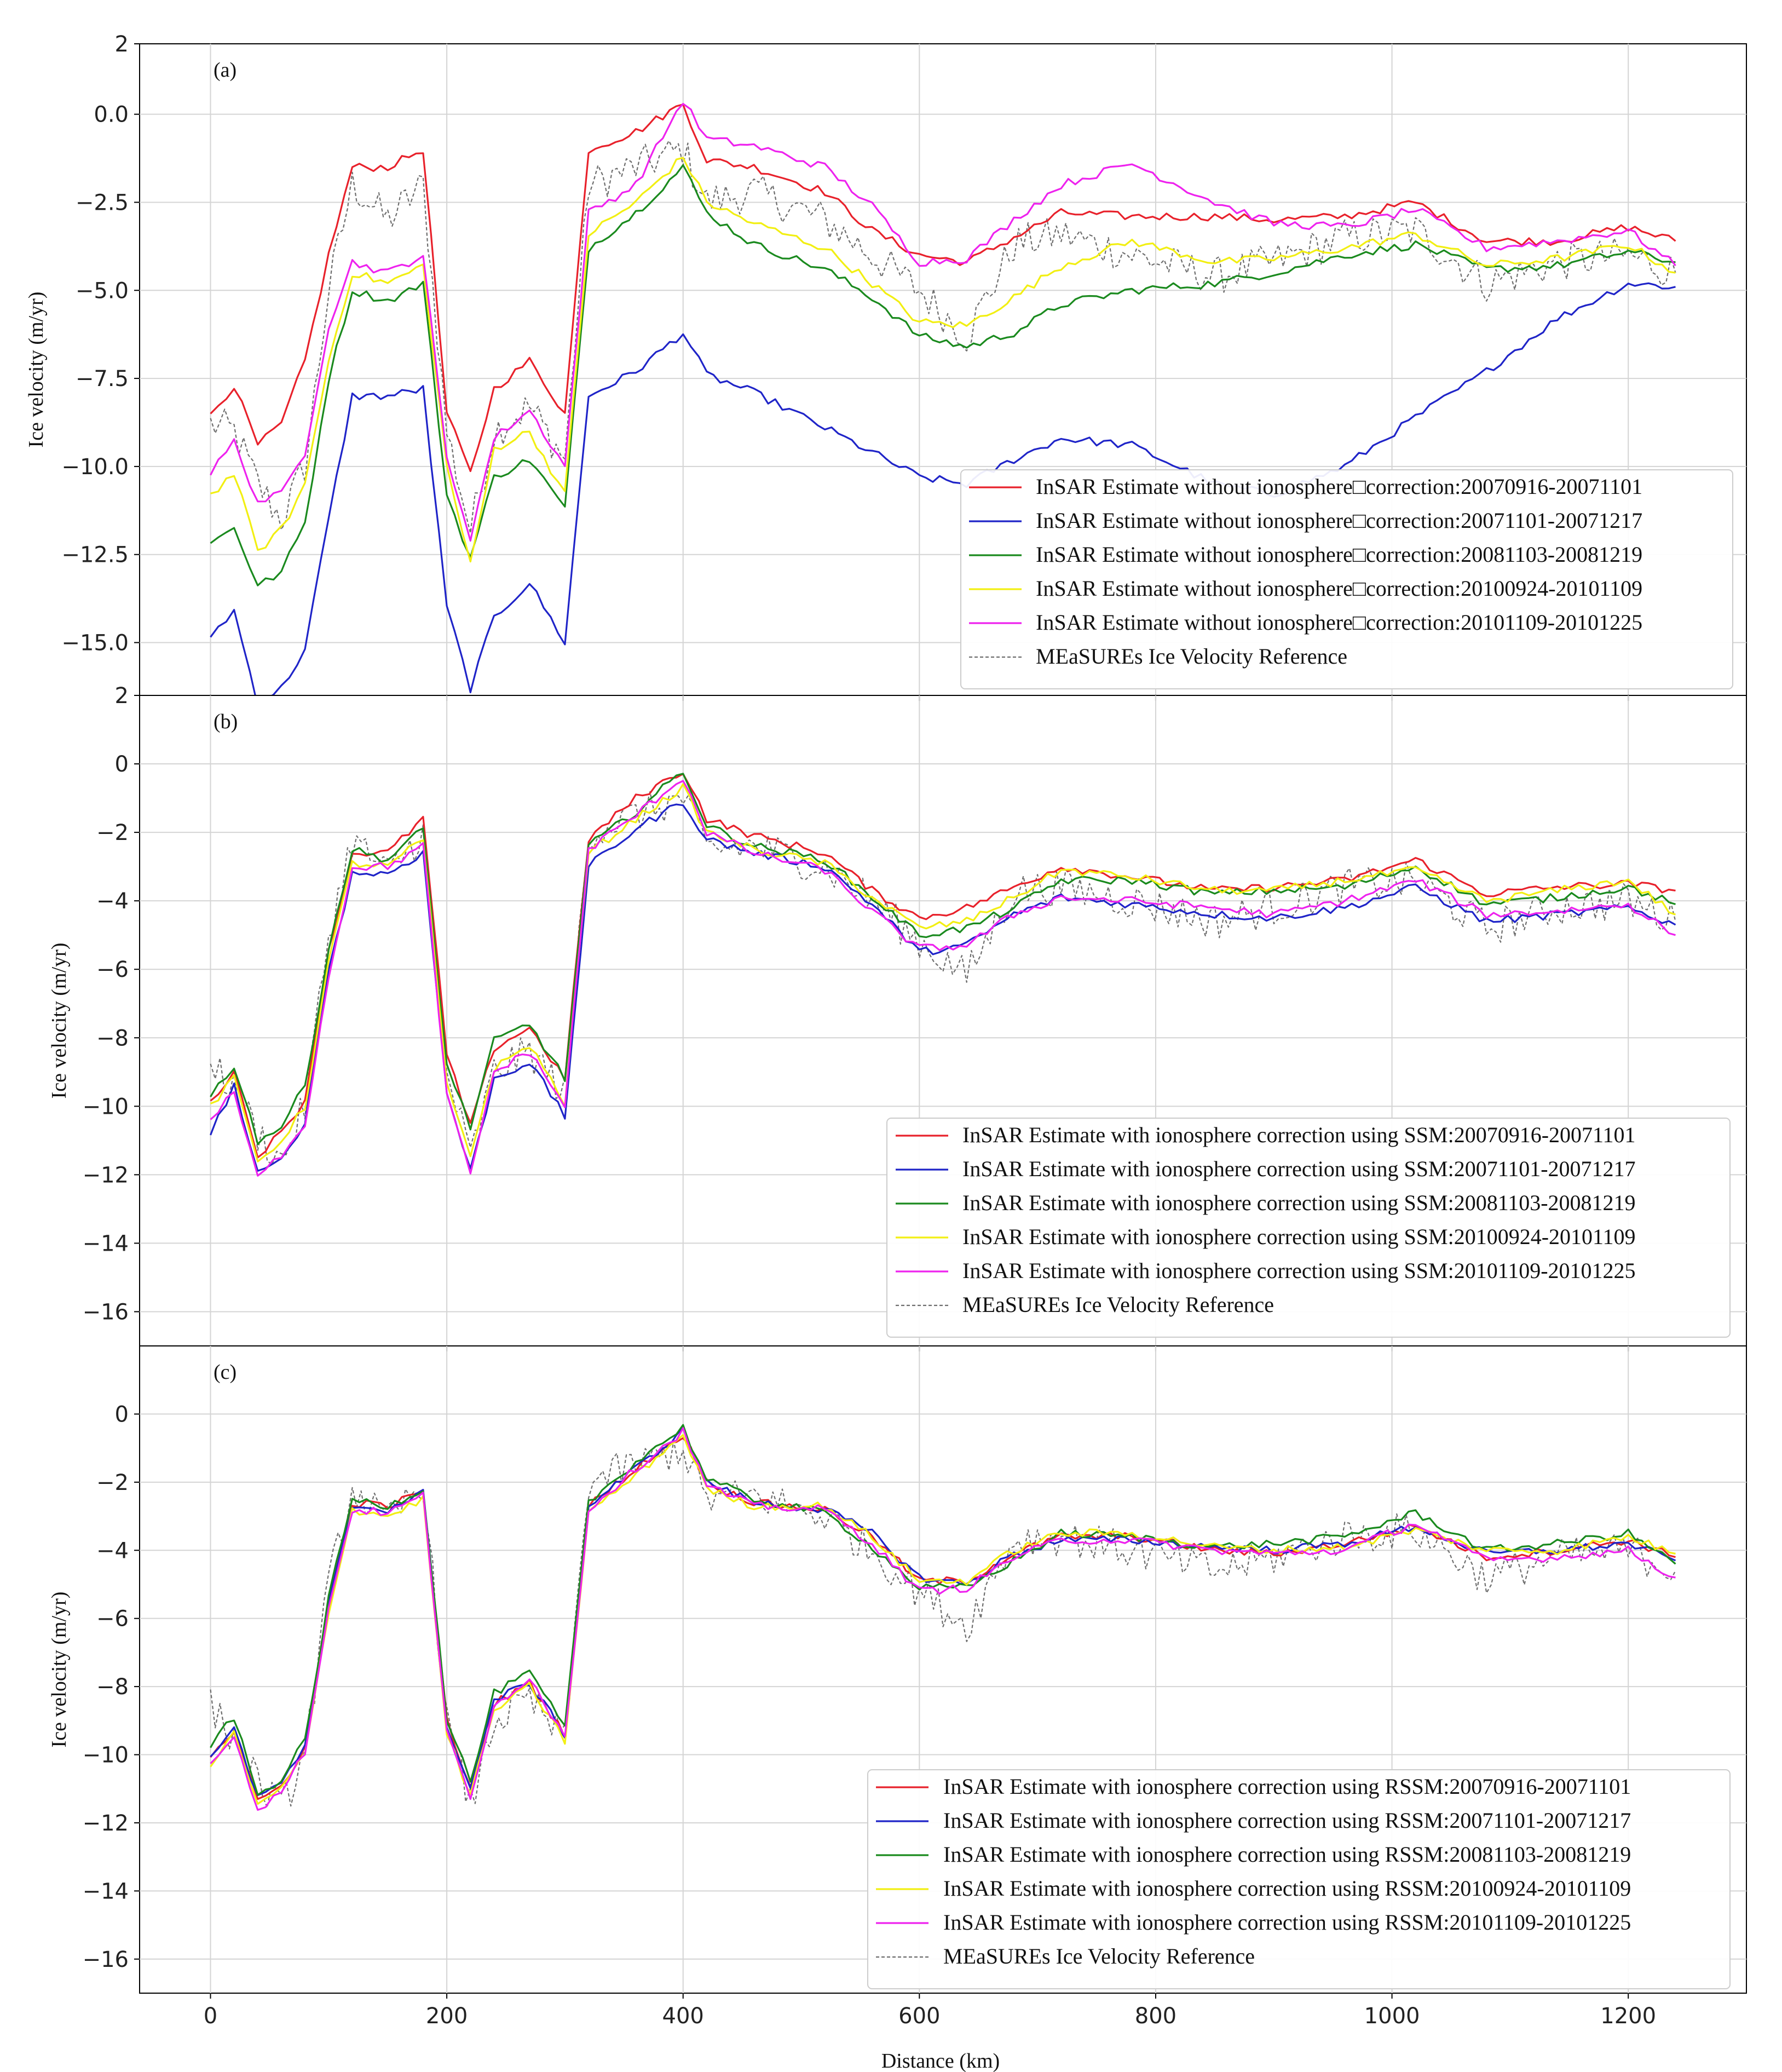  What do you see at coordinates (683, 2016) in the screenshot?
I see `x-tick-label: 400` at bounding box center [683, 2016].